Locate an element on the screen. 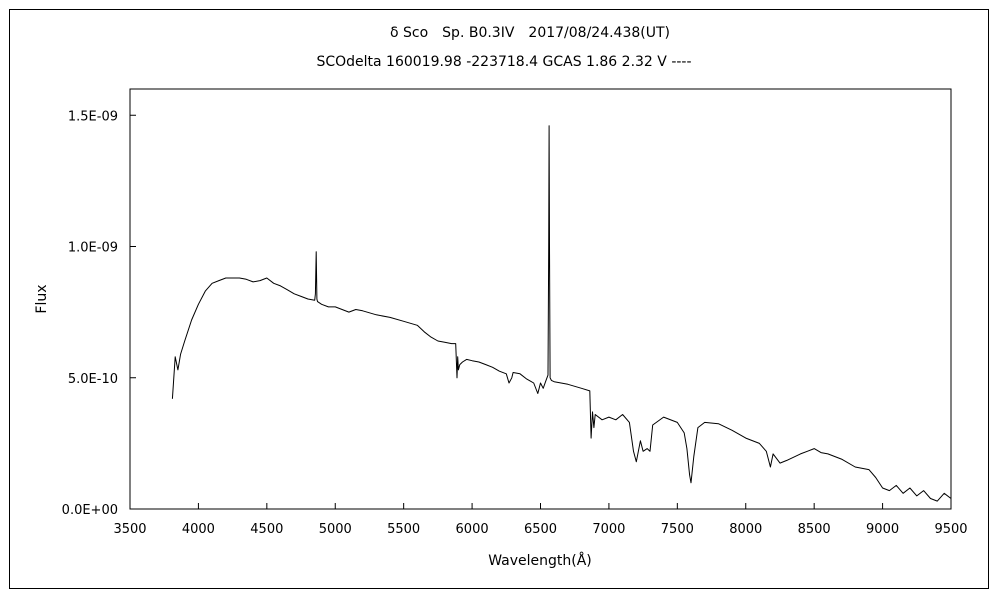 The width and height of the screenshot is (1000, 600). x-tick-label: 6500 is located at coordinates (540, 529).